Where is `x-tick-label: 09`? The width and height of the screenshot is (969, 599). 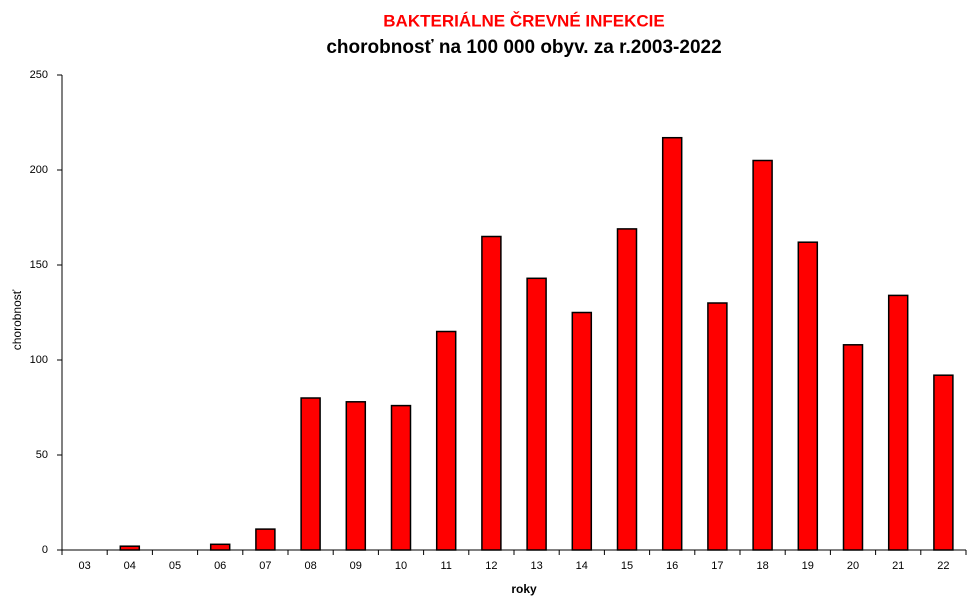
x-tick-label: 09 is located at coordinates (356, 566).